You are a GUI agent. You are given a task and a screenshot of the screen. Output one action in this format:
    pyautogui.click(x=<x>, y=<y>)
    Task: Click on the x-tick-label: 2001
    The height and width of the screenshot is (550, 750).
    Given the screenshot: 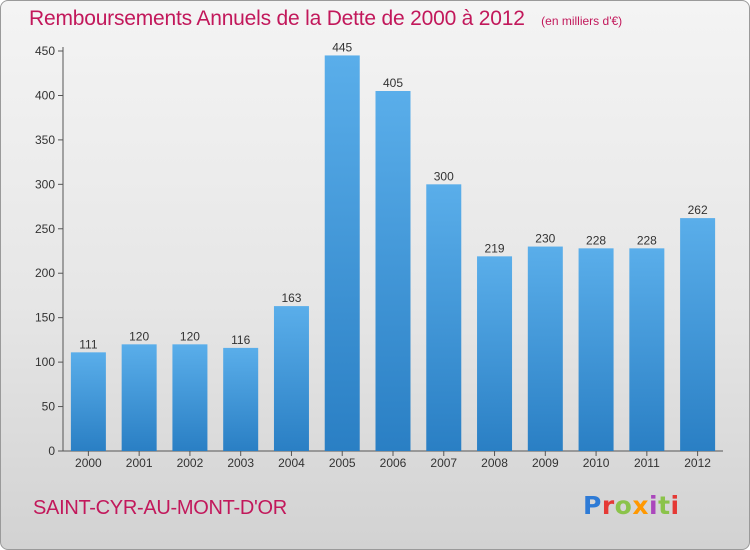 What is the action you would take?
    pyautogui.click(x=139, y=463)
    